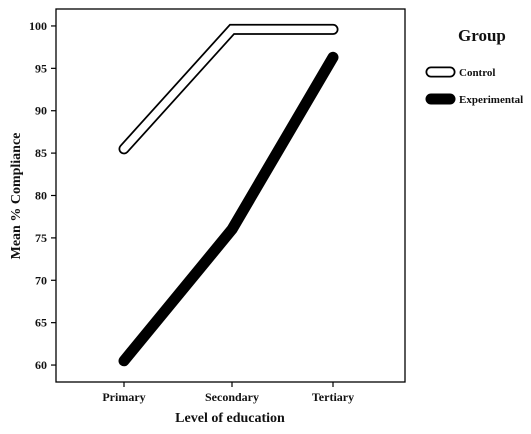 Image resolution: width=531 pixels, height=434 pixels. Describe the element at coordinates (38, 26) in the screenshot. I see `y-tick-label: 100` at that location.